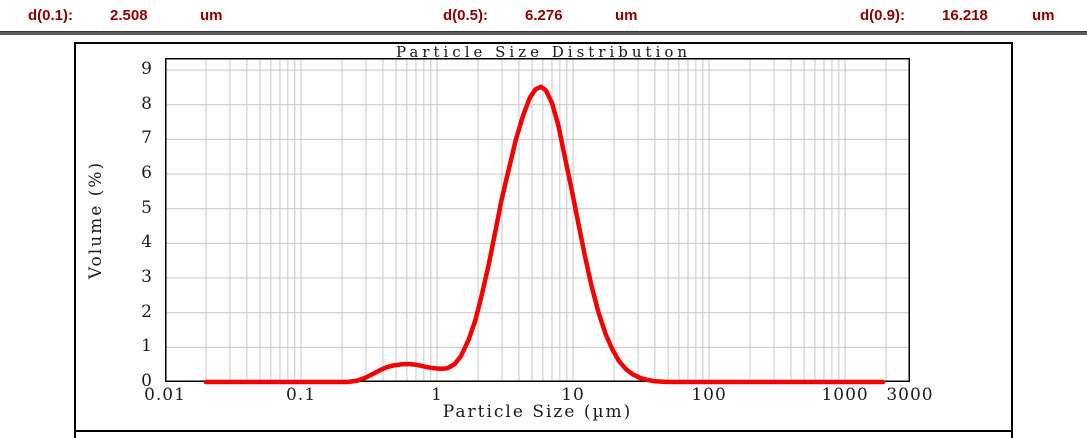 The image size is (1087, 438). What do you see at coordinates (573, 395) in the screenshot?
I see `x-tick-label: 10` at bounding box center [573, 395].